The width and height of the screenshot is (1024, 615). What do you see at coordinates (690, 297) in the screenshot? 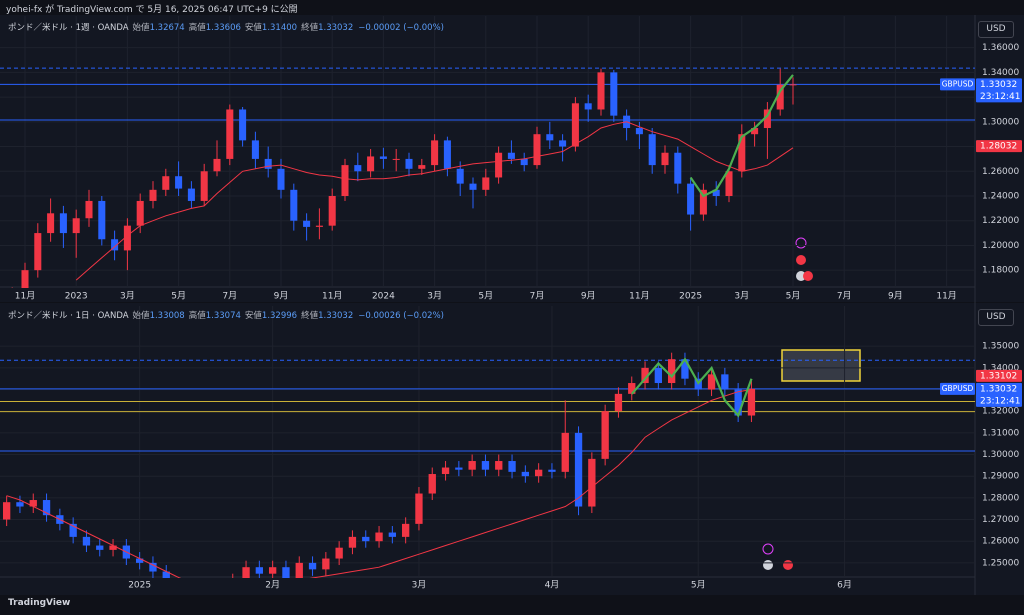
I see `x-tick-label: 2025` at bounding box center [690, 297].